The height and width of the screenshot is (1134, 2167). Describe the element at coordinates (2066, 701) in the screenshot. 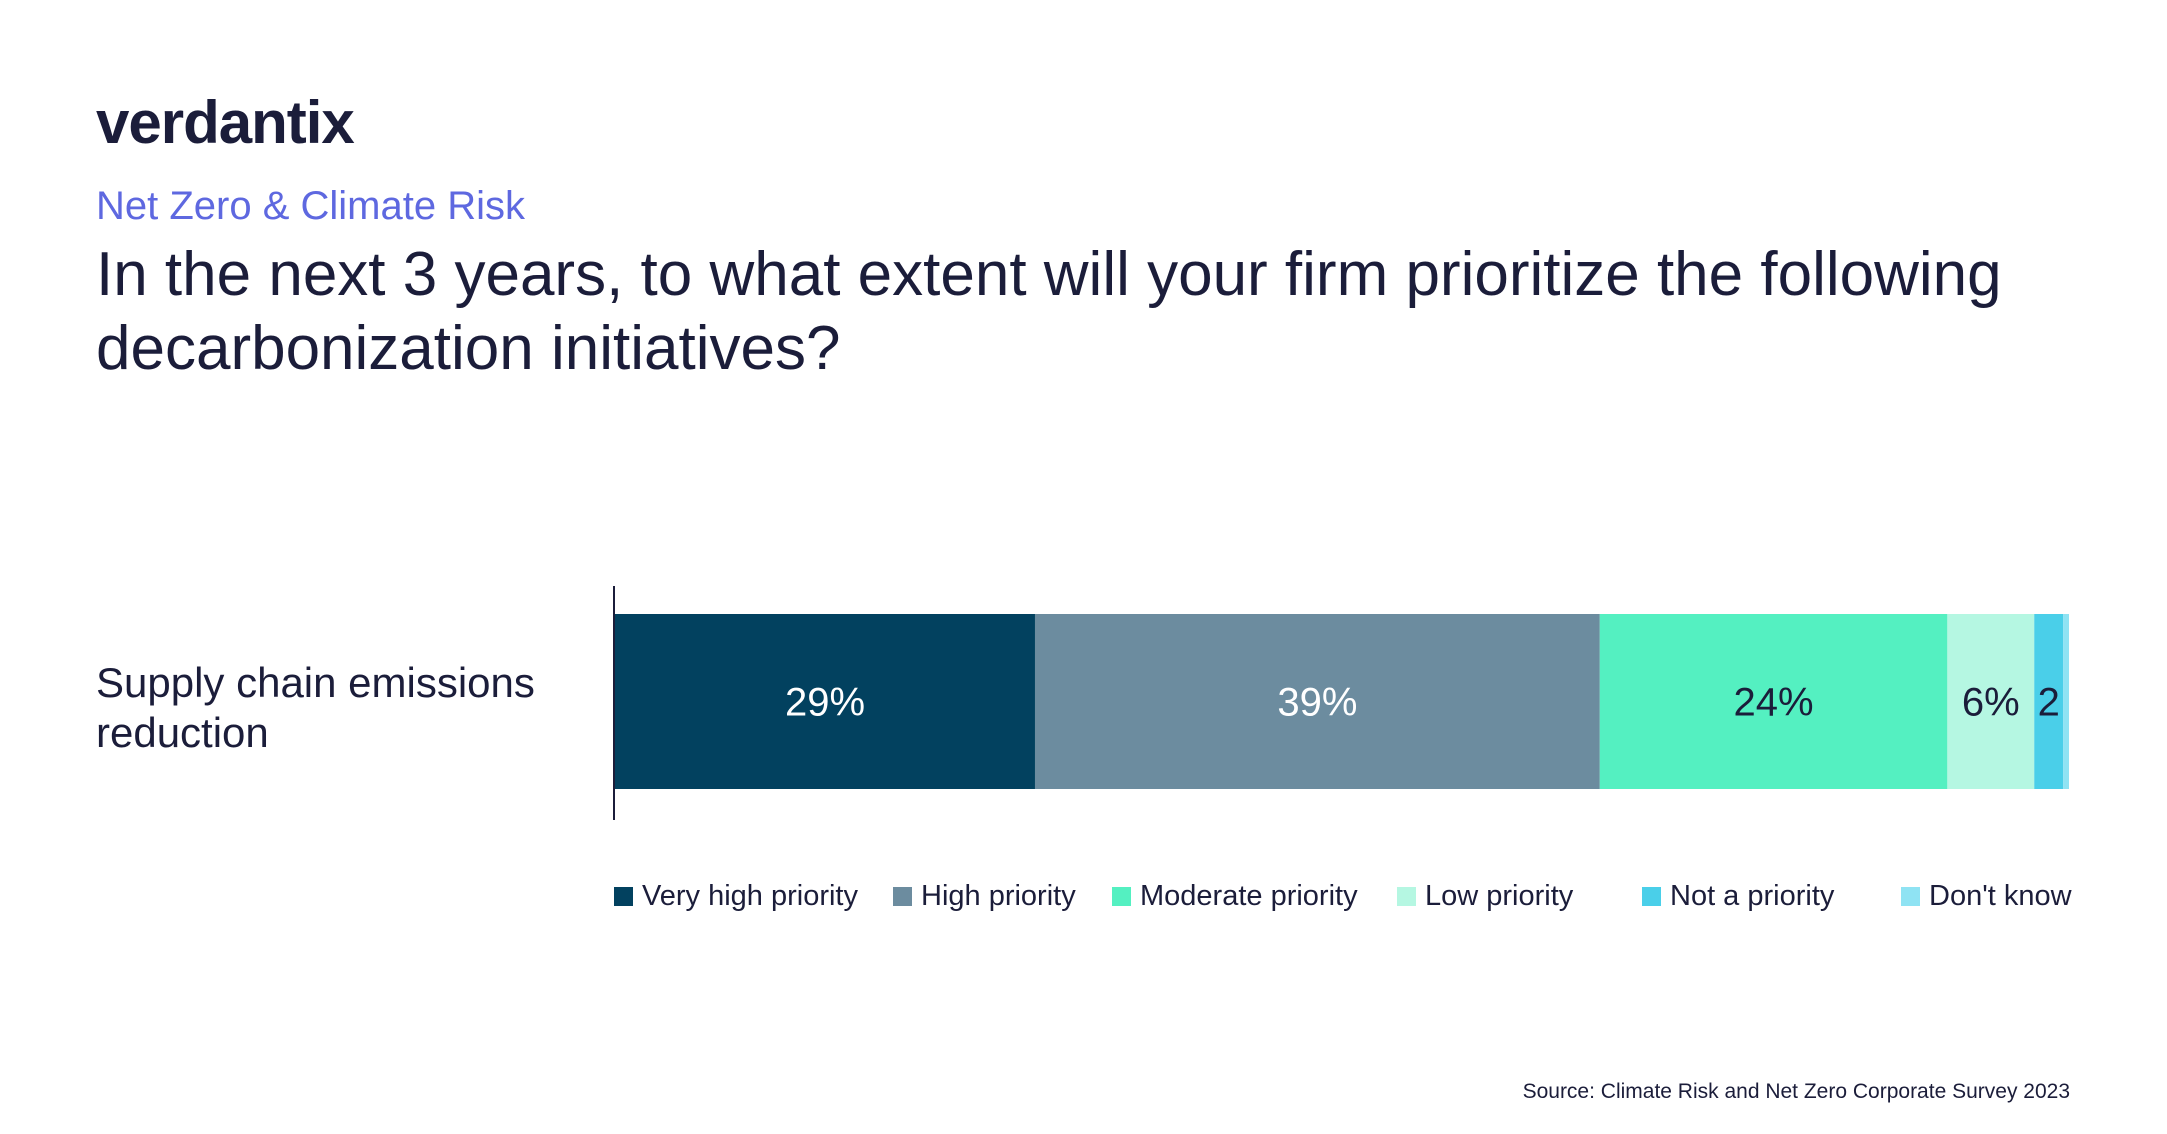

I see `bar-segment-don-t-know` at that location.